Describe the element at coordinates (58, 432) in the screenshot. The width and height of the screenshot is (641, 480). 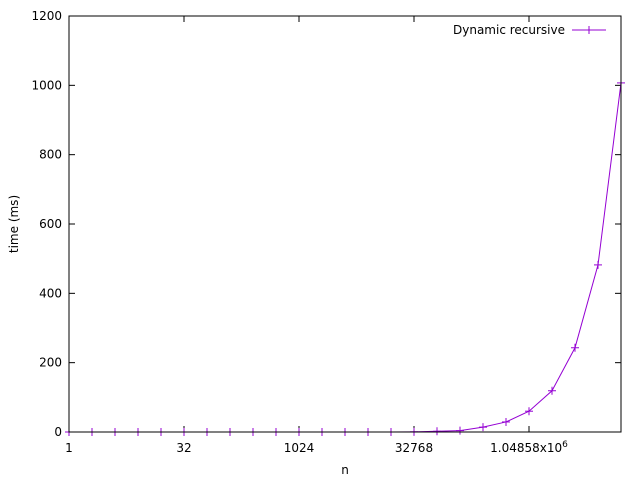
I see `y-tick-label: 0` at that location.